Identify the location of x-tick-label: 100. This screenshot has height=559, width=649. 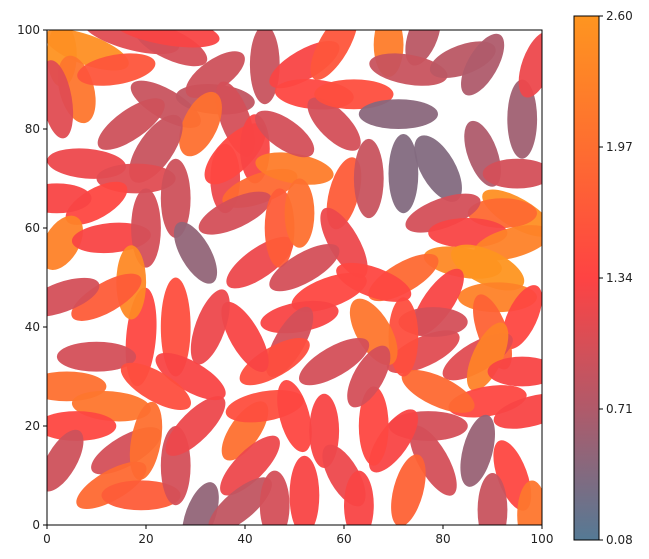
(542, 539).